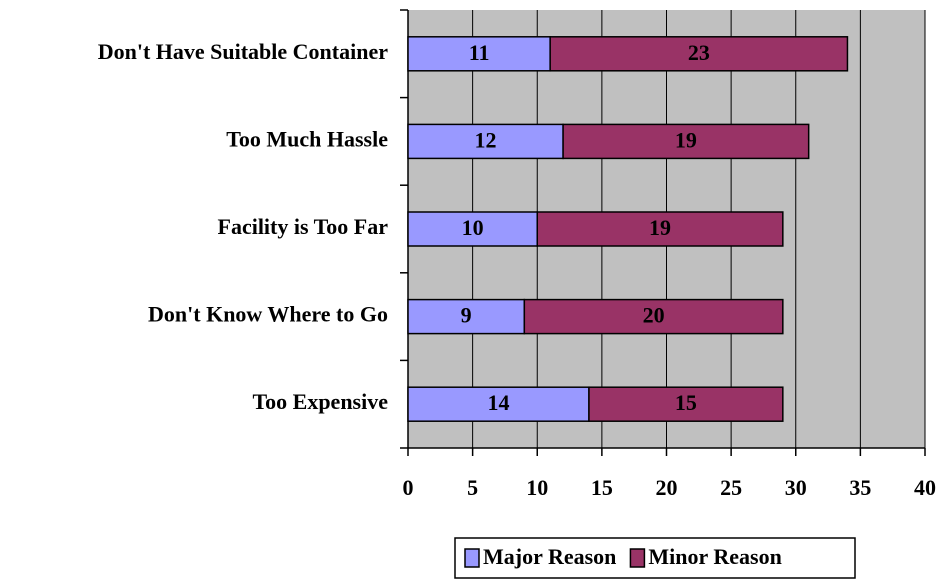 Image resolution: width=942 pixels, height=580 pixels. Describe the element at coordinates (472, 487) in the screenshot. I see `x-tick-label: 5` at that location.